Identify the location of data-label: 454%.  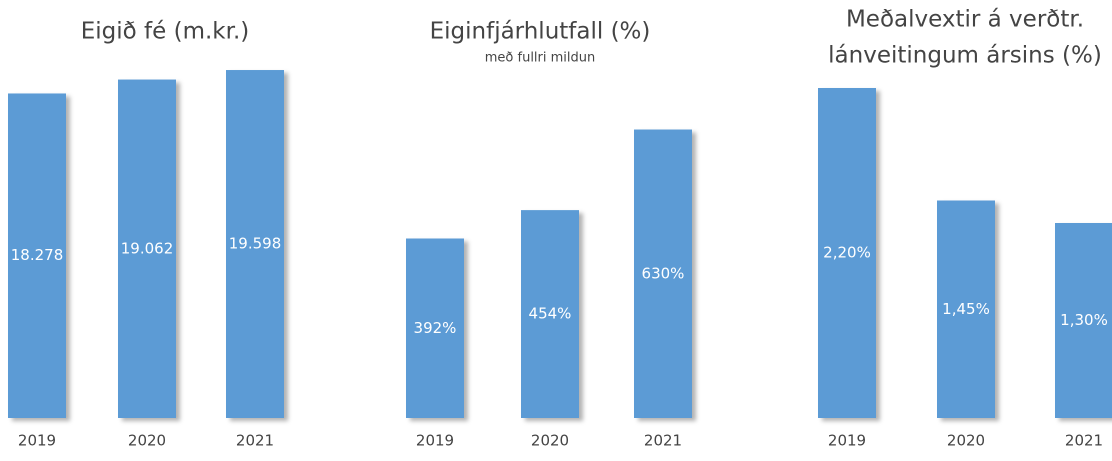
(550, 314).